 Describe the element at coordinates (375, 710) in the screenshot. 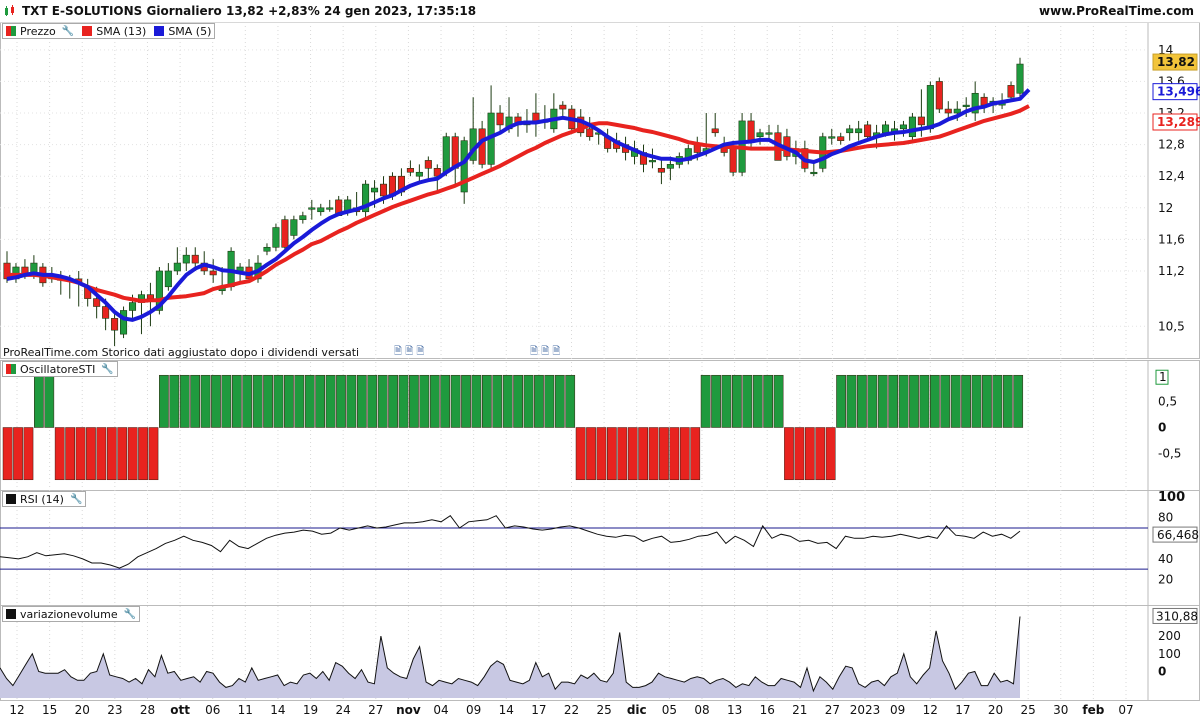

I see `x-tick-label: 27` at that location.